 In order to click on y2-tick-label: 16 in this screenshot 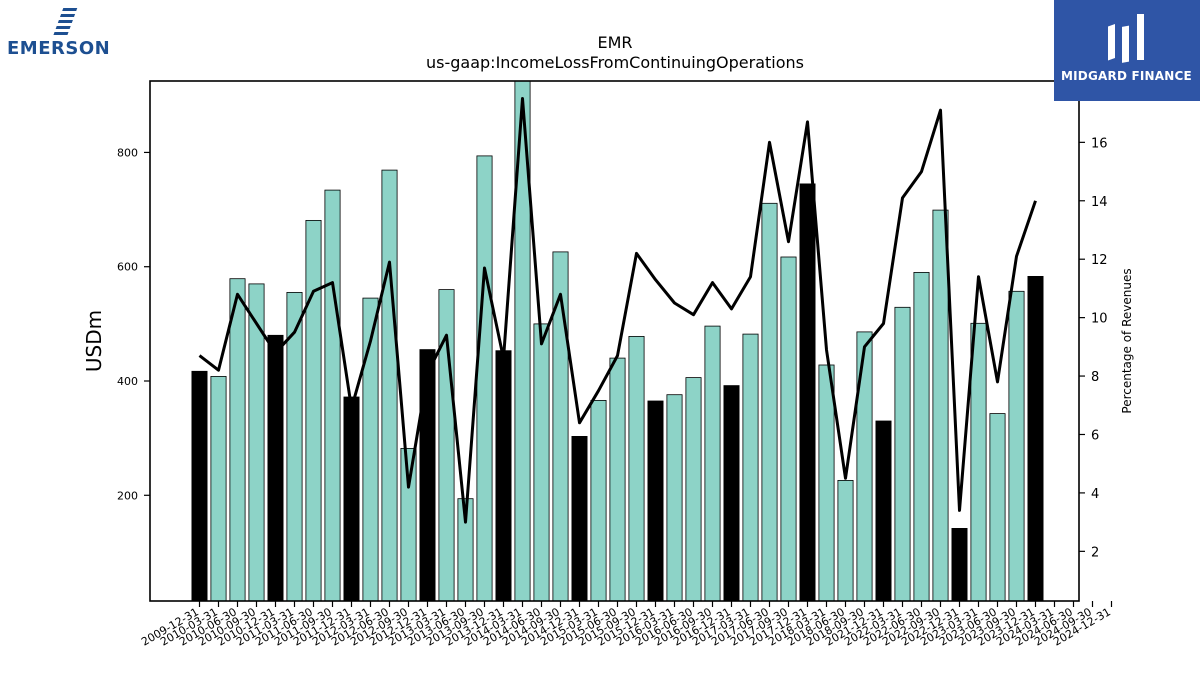, I will do `click(1099, 143)`.